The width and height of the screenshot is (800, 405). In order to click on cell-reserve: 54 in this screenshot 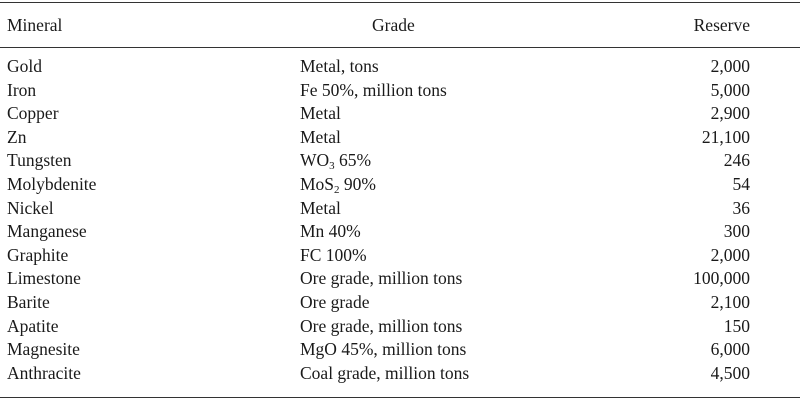, I will do `click(741, 183)`.